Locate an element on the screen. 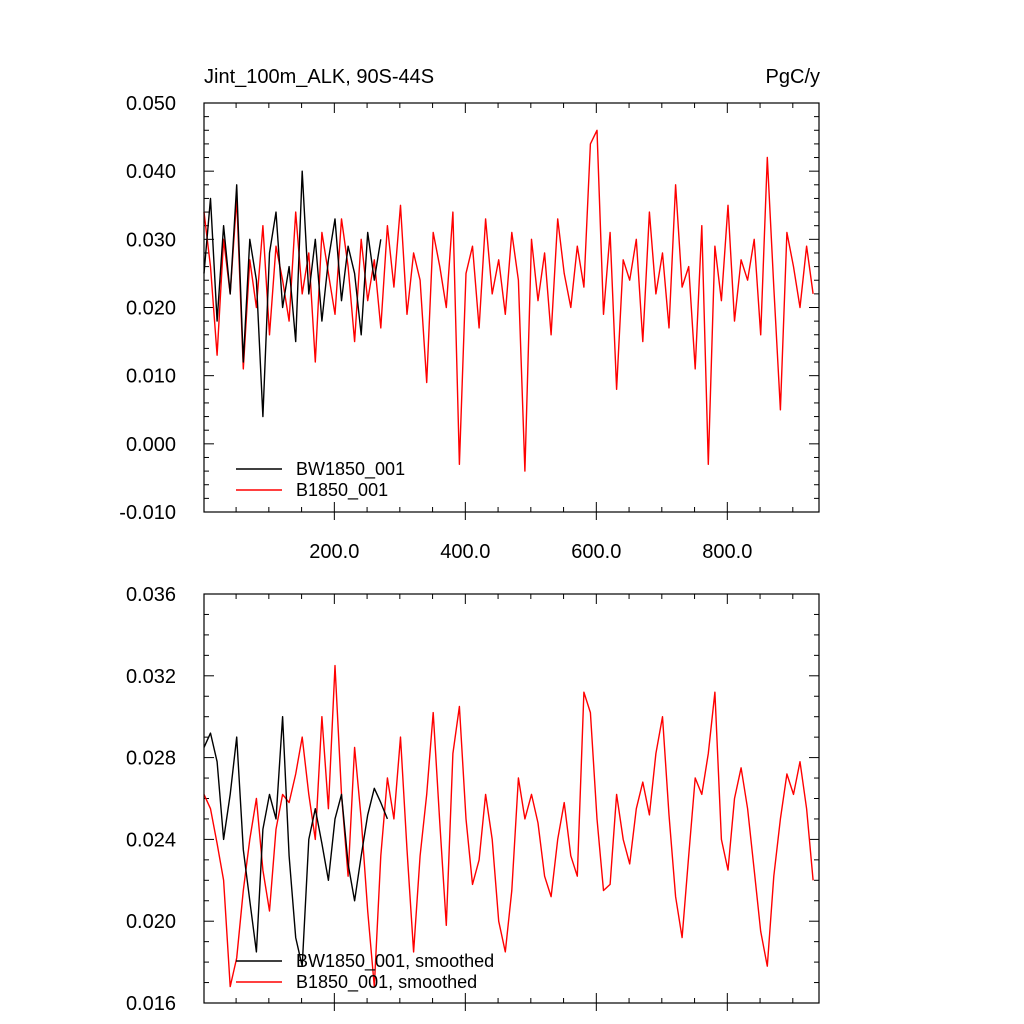 The image size is (1024, 1024). y-tick-label: 0.000 is located at coordinates (151, 445).